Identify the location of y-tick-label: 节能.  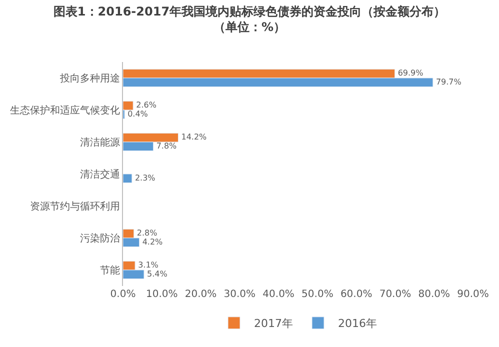
(110, 270).